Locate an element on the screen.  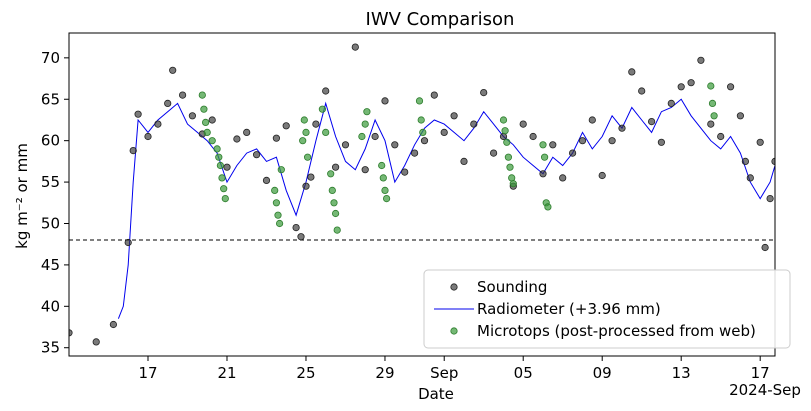
x-tick-label: 29 is located at coordinates (384, 373).